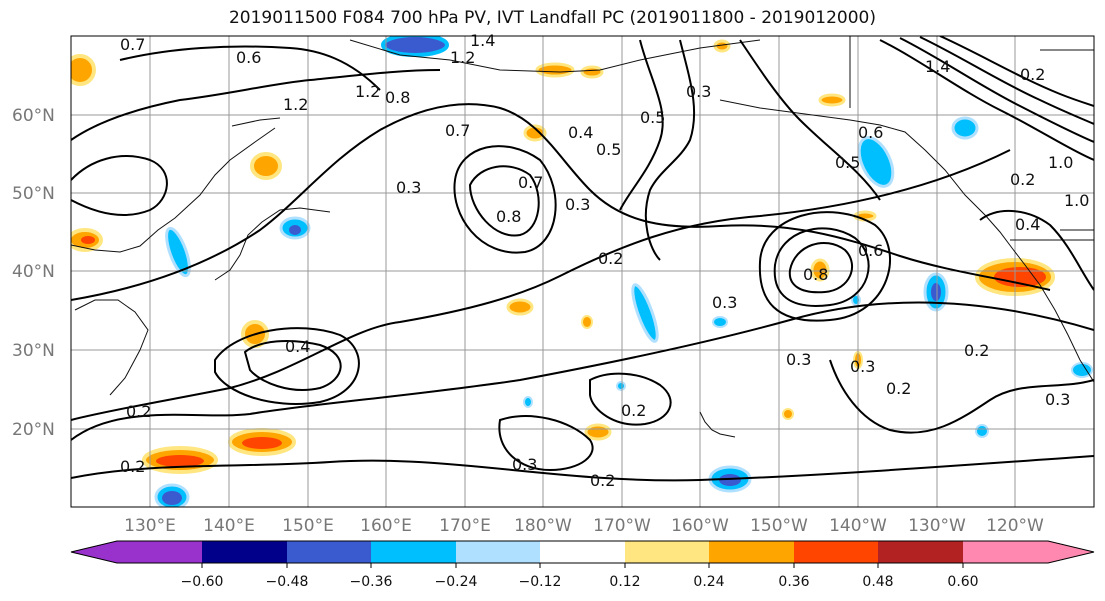 The height and width of the screenshot is (601, 1105). Describe the element at coordinates (386, 526) in the screenshot. I see `lon-label: 160°E` at that location.